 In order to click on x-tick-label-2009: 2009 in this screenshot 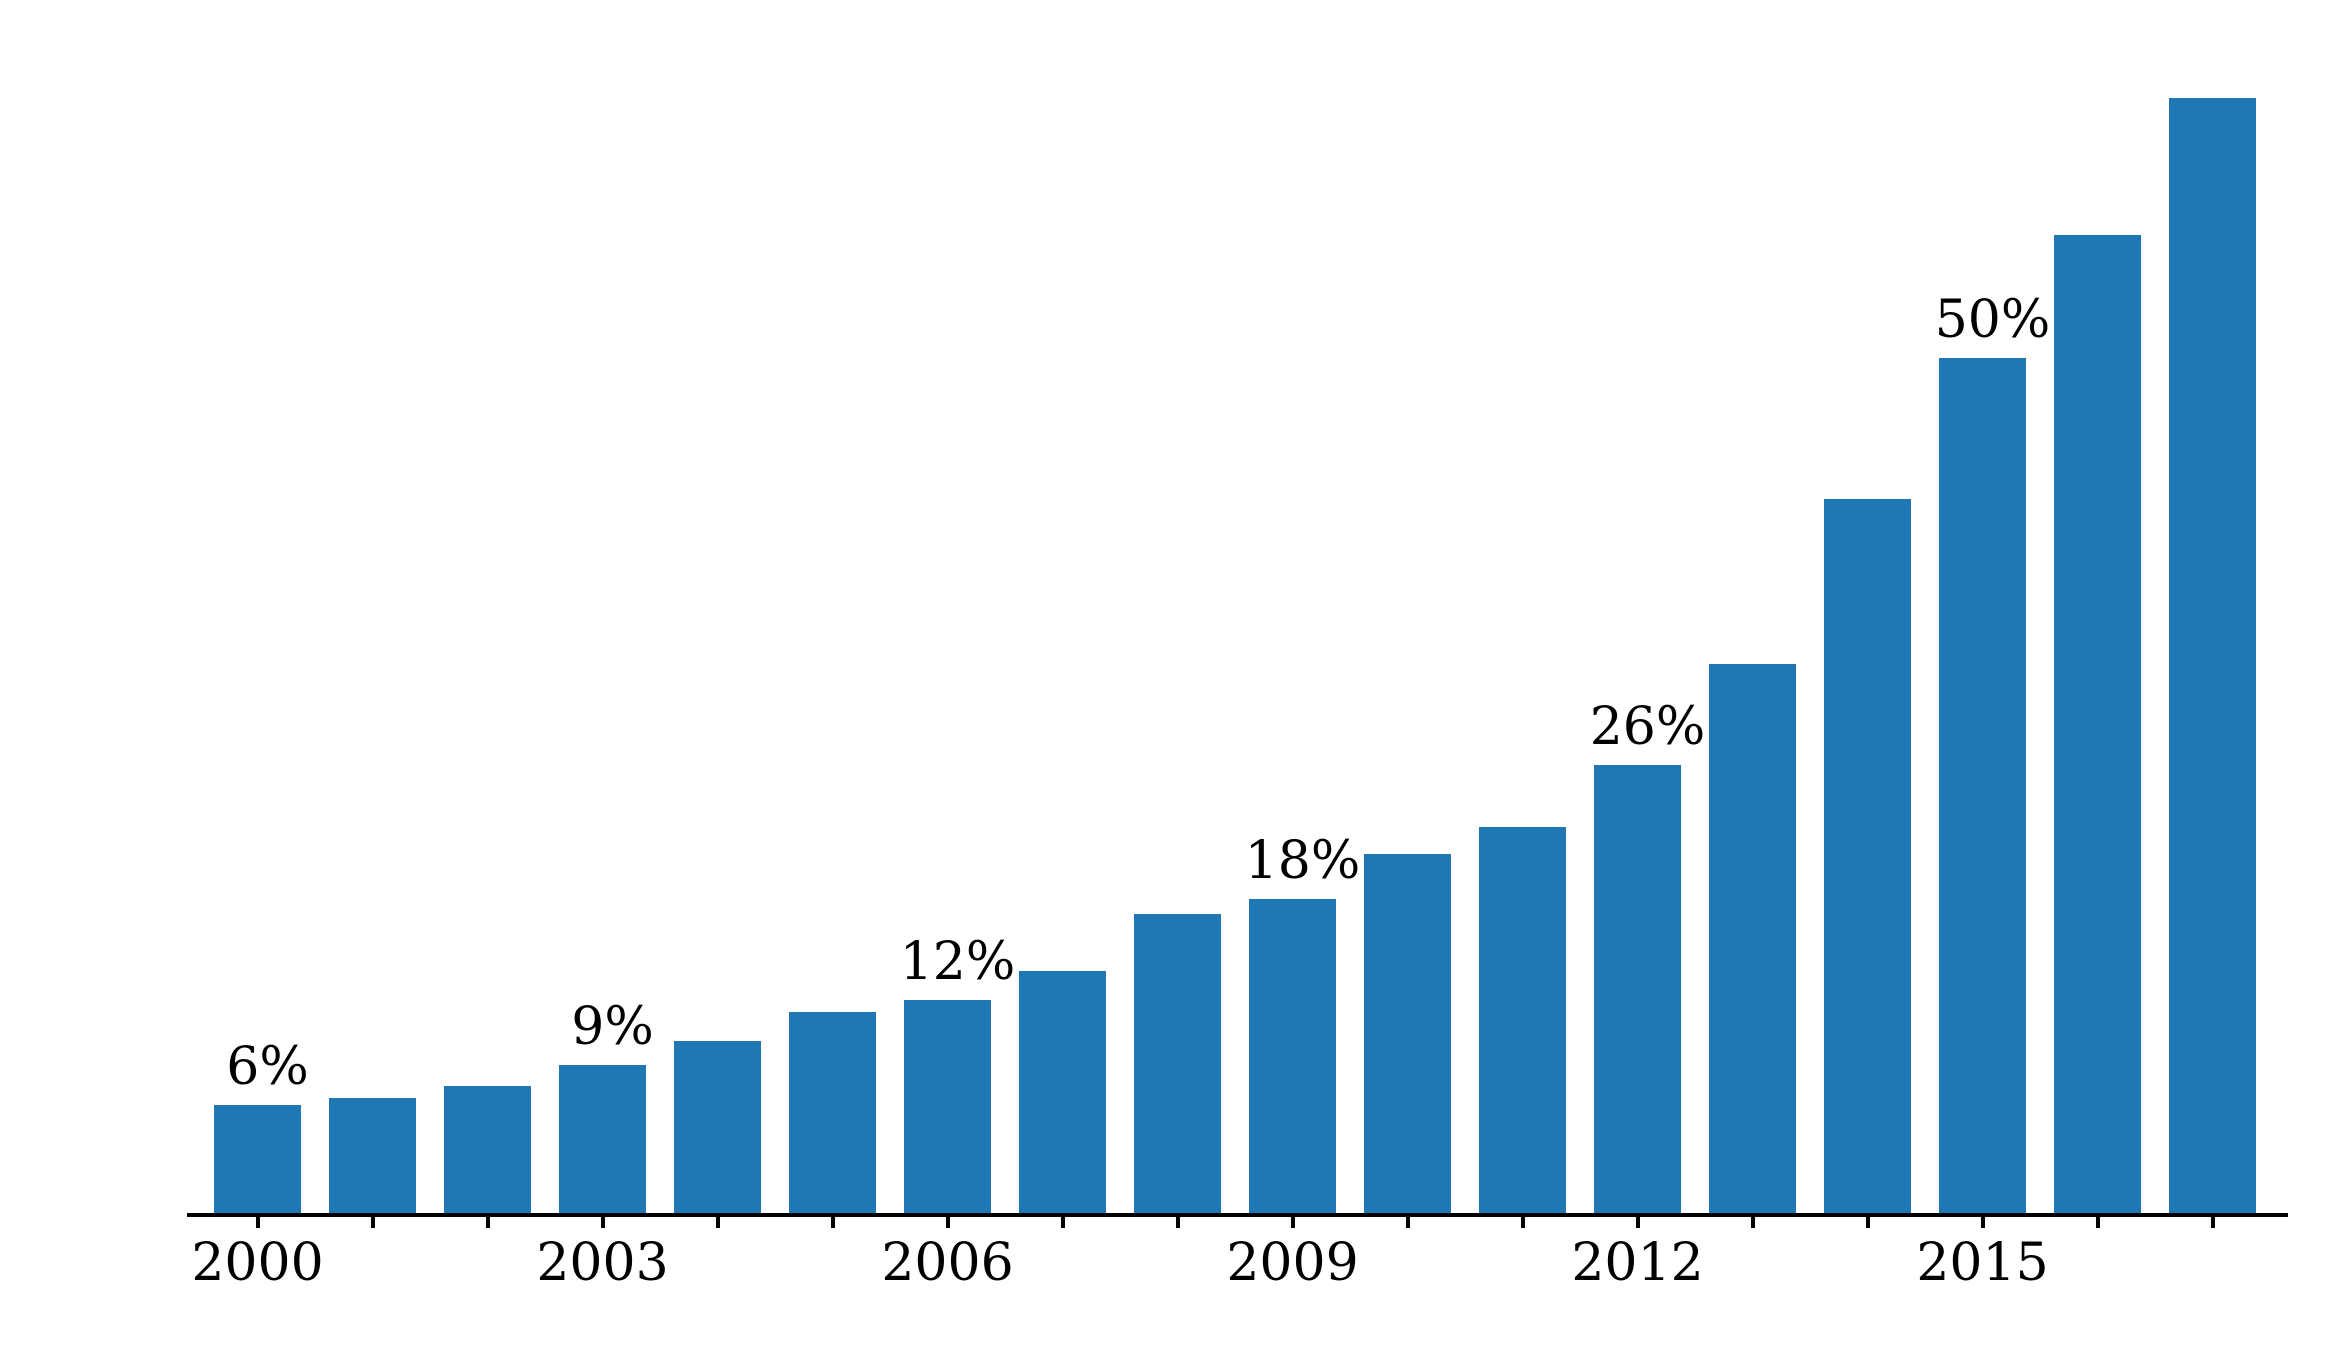, I will do `click(1292, 1263)`.